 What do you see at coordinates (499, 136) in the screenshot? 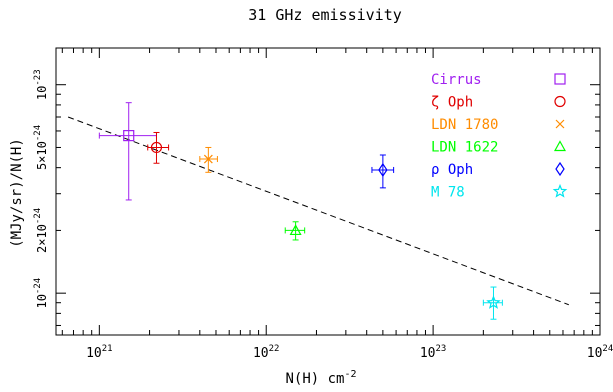
I see `legend: Cirrus ζ Oph LDN 1780 LDN 1622 ρ Oph M 78` at bounding box center [499, 136].